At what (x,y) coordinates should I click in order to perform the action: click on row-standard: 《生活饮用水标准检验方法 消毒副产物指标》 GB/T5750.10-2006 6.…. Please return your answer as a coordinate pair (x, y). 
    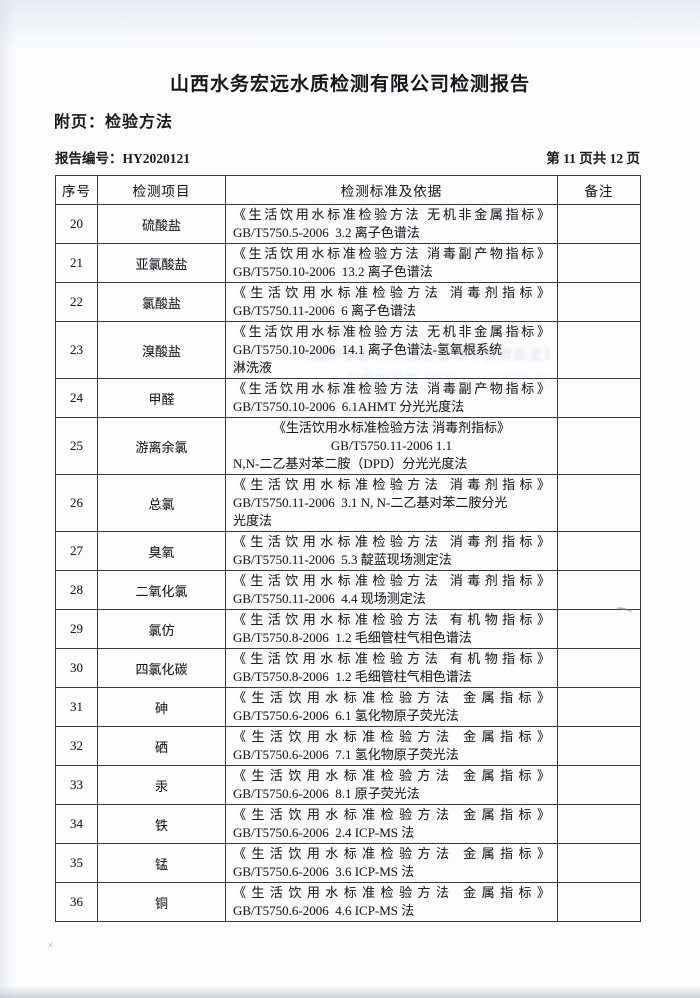
    Looking at the image, I should click on (391, 398).